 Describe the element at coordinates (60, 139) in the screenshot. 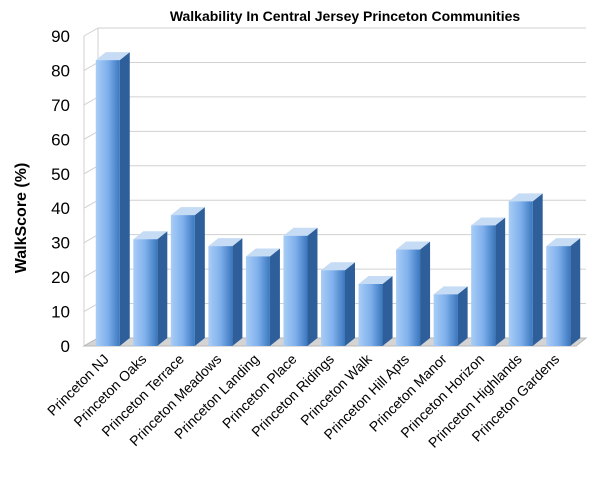

I see `y-tick-label: 60` at that location.